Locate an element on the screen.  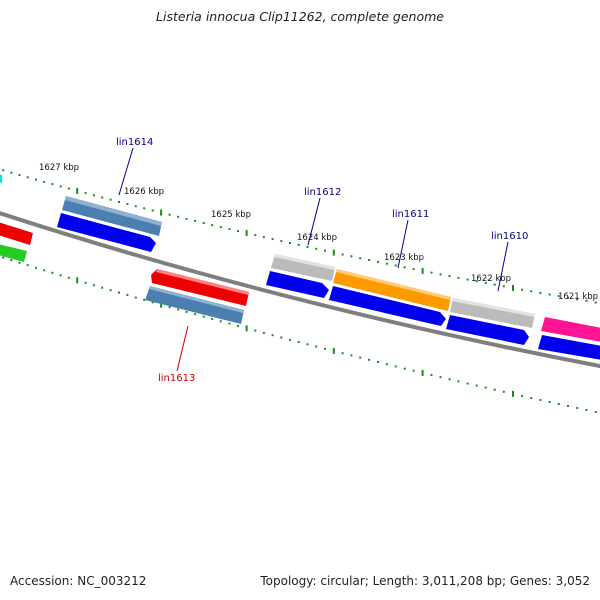
gene-label-lin1614: lin1614 is located at coordinates (134, 142).